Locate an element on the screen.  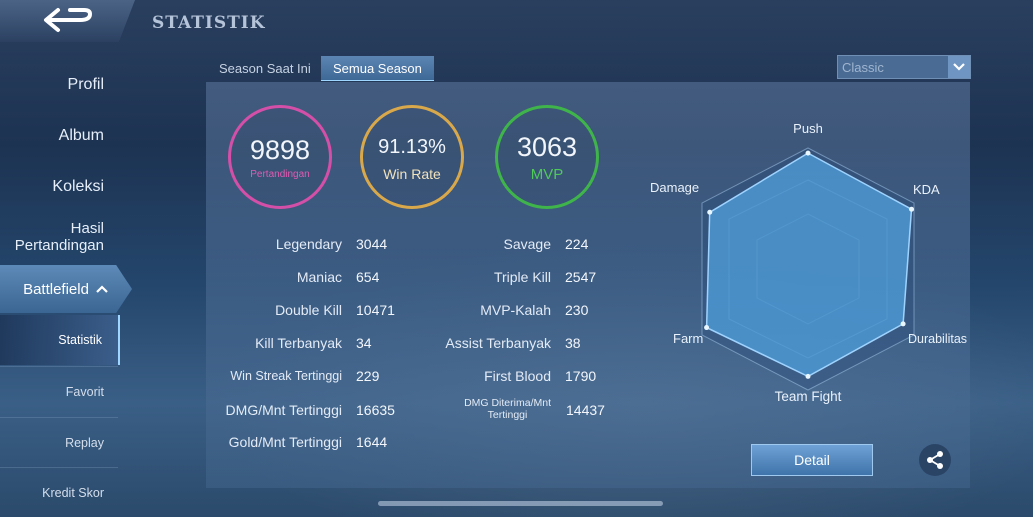
win-rate-label: Win Rate is located at coordinates (412, 174).